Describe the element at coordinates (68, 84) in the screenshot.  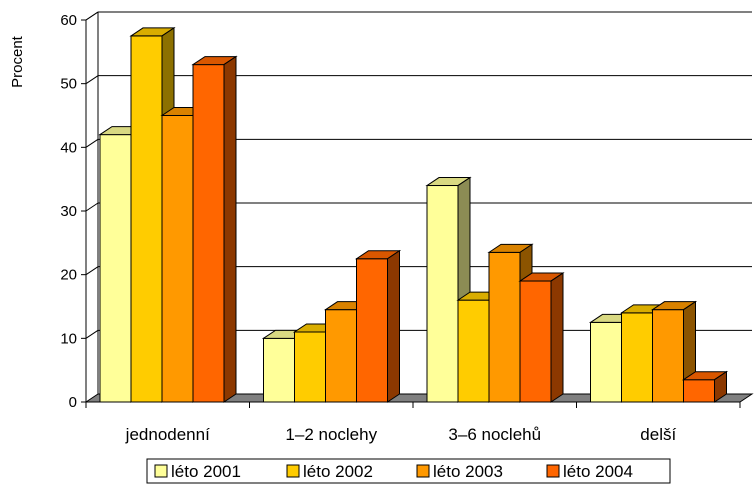
I see `y-tick-label: 50` at that location.